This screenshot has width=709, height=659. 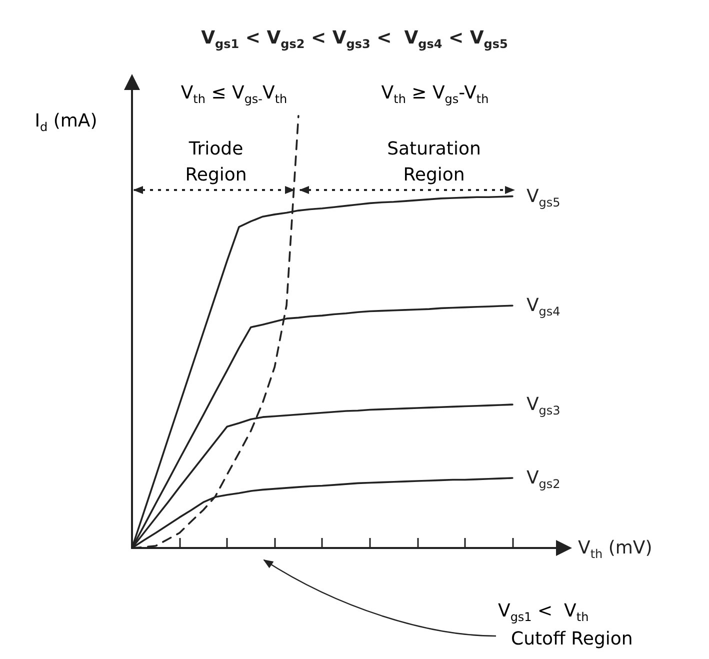 What do you see at coordinates (572, 639) in the screenshot?
I see `text: Cutoff Region` at bounding box center [572, 639].